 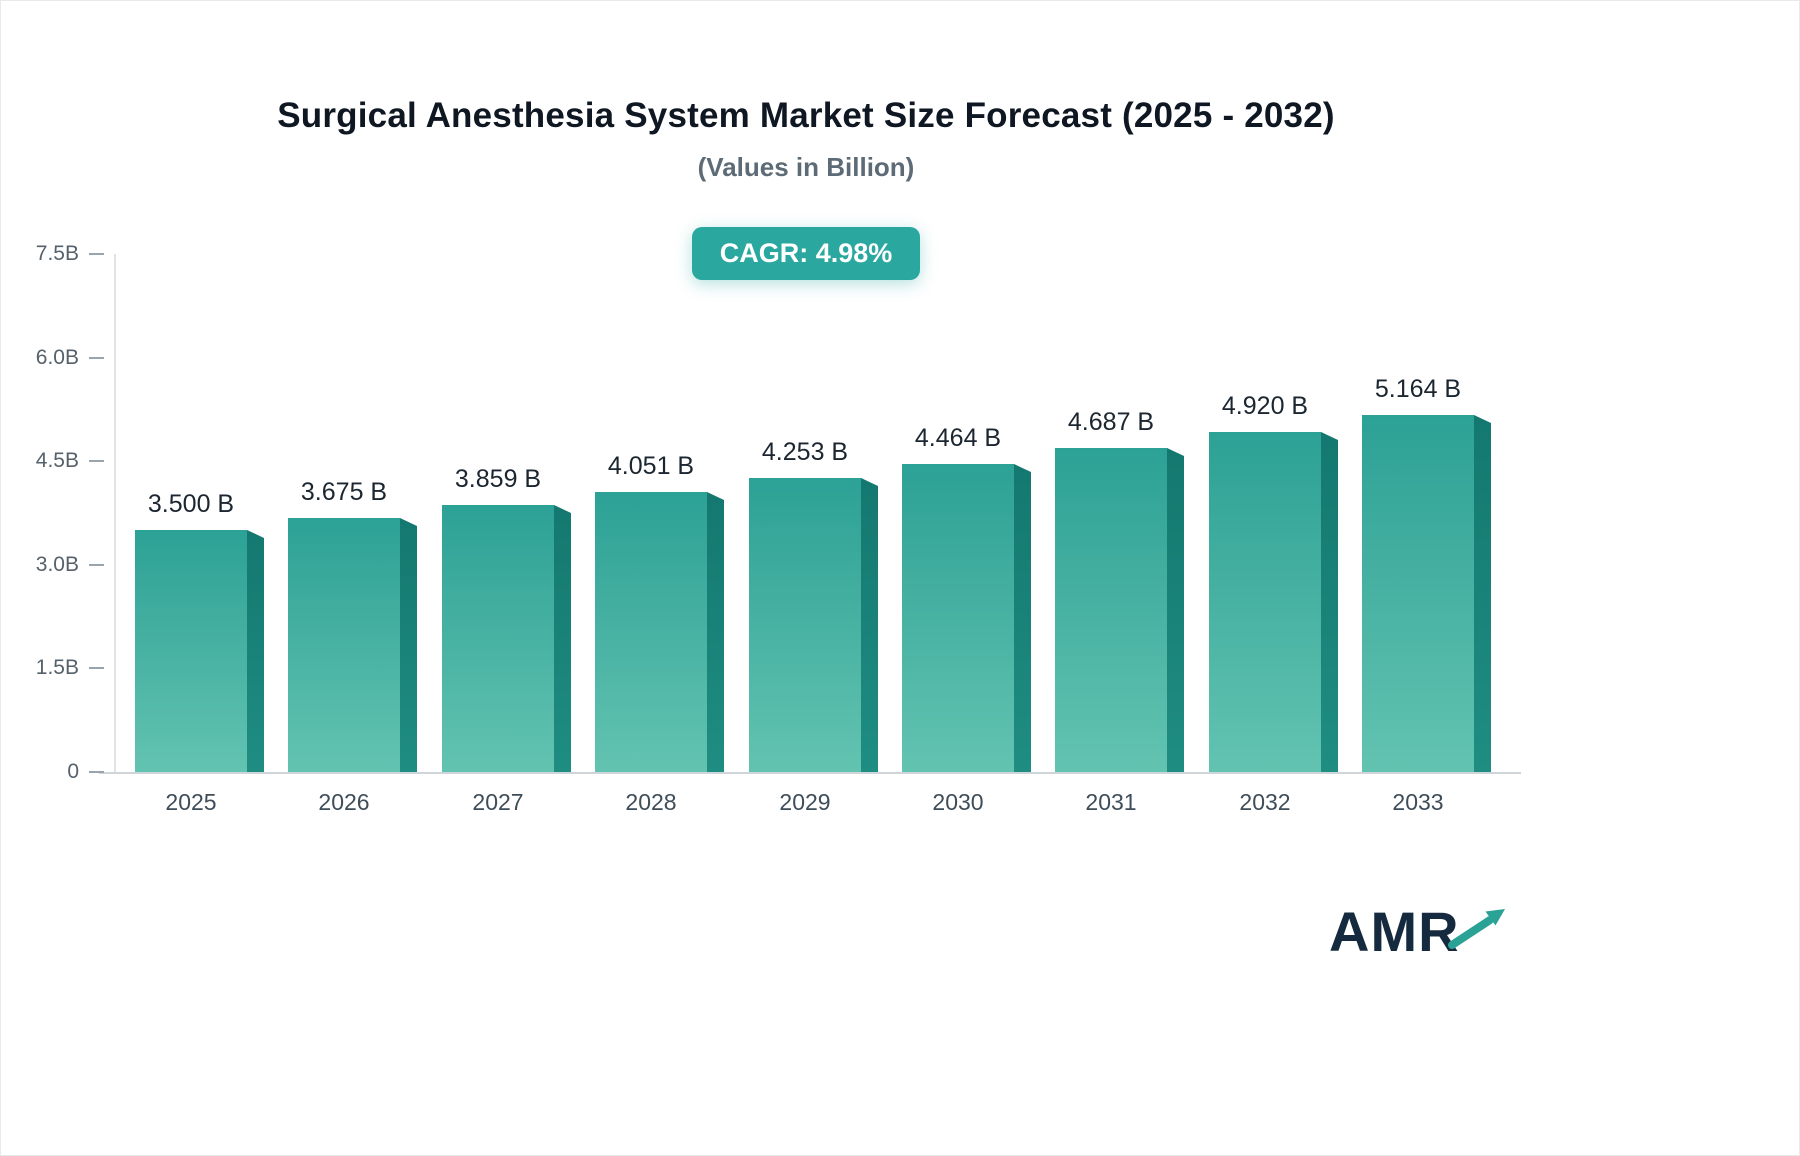 What do you see at coordinates (57, 668) in the screenshot?
I see `y-tick-label: 1.5B` at bounding box center [57, 668].